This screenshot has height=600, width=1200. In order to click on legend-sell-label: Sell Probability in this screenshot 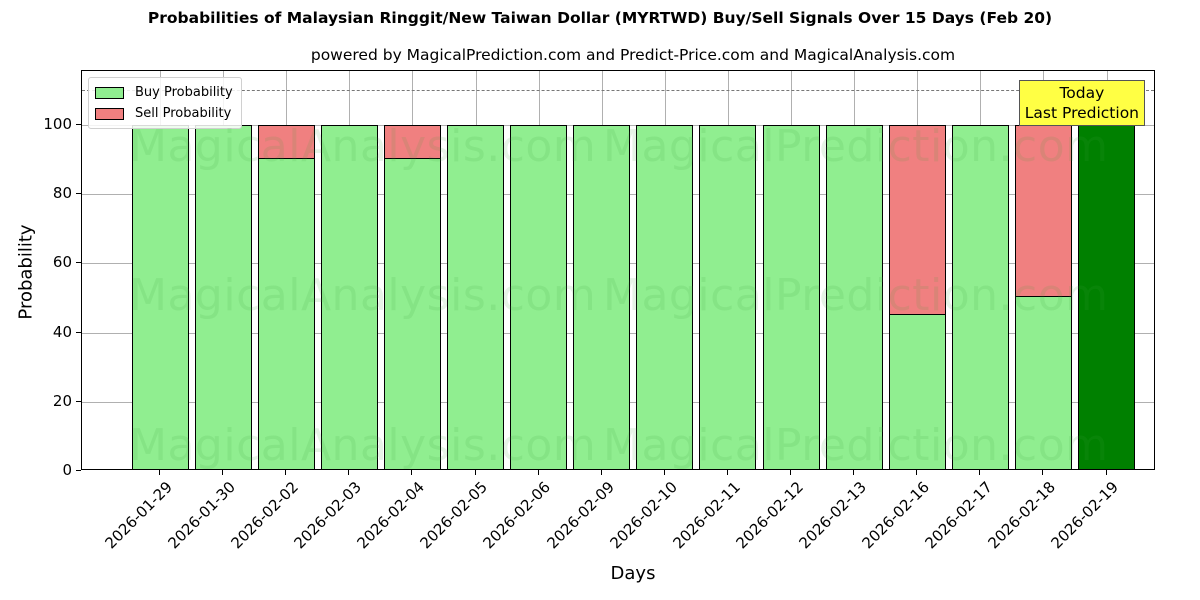, I will do `click(183, 113)`.